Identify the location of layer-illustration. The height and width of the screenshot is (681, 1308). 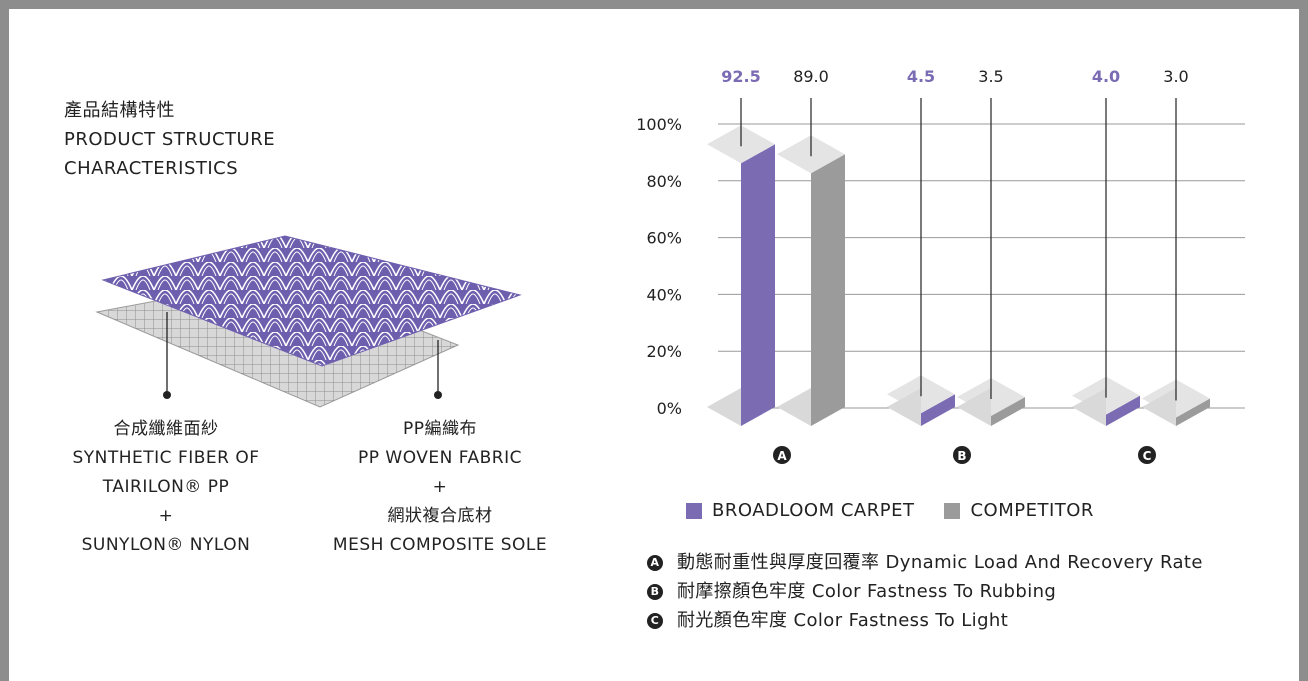
(308, 321).